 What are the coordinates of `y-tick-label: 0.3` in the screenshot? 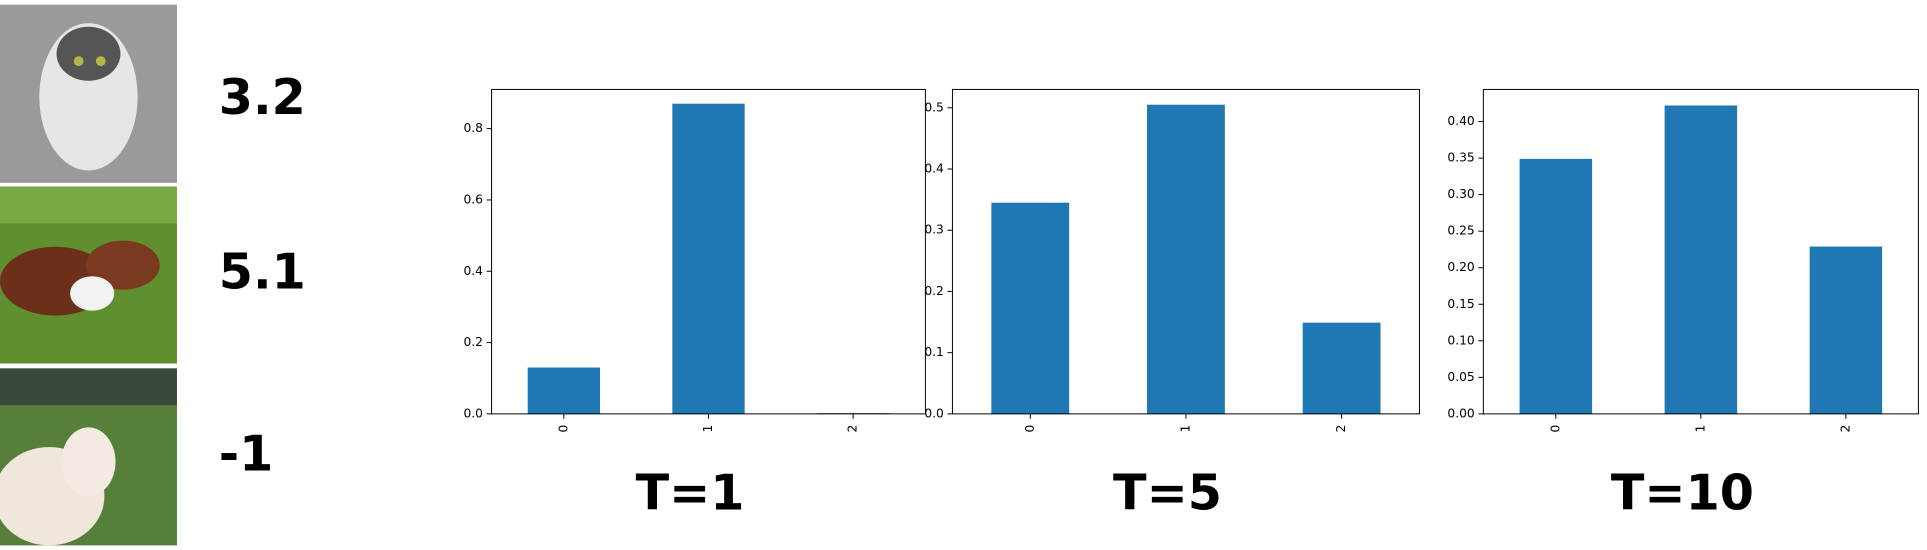 It's located at (934, 230).